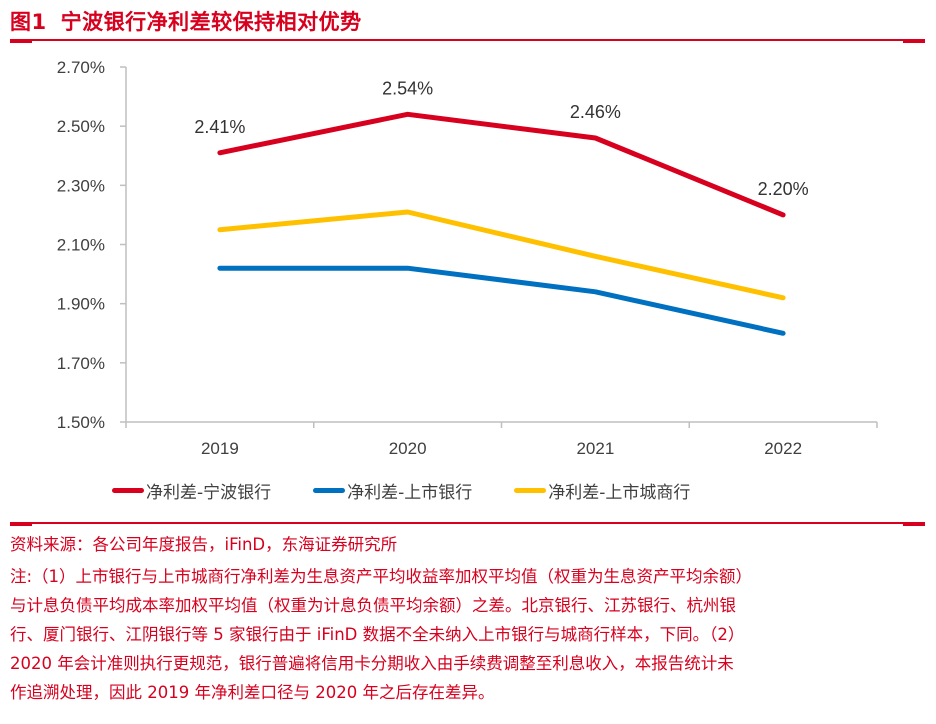 Image resolution: width=936 pixels, height=724 pixels. Describe the element at coordinates (501, 439) in the screenshot. I see `x-axis: 2019 2020 2021 2022` at that location.